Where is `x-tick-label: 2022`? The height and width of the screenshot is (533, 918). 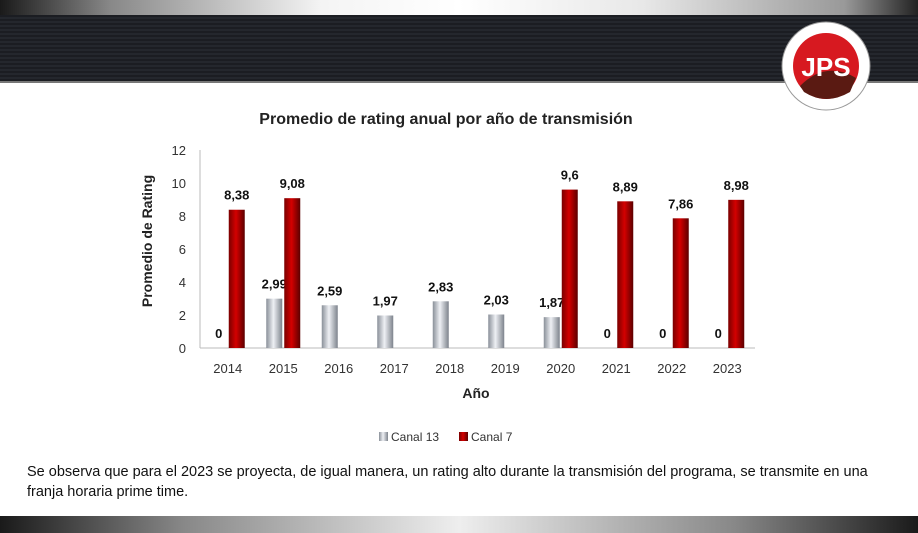
x-tick-label: 2022 is located at coordinates (671, 368).